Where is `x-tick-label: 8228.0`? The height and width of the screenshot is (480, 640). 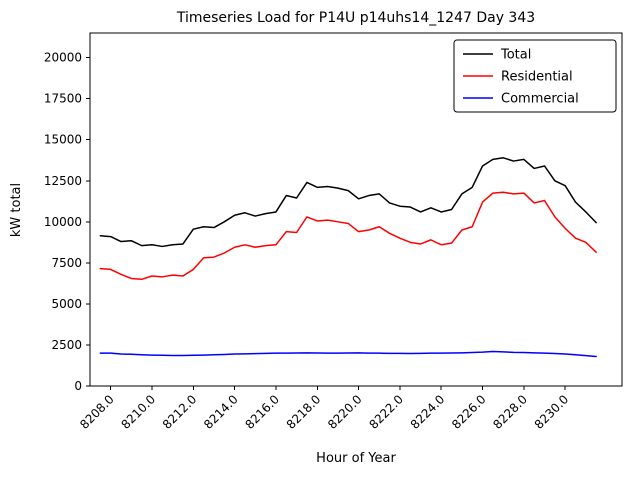
x-tick-label: 8228.0 is located at coordinates (510, 412).